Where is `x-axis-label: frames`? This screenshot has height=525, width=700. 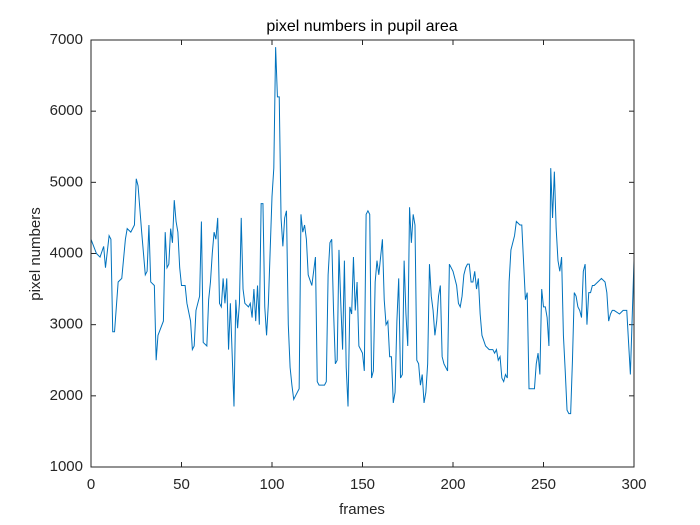
x-axis-label: frames is located at coordinates (362, 509).